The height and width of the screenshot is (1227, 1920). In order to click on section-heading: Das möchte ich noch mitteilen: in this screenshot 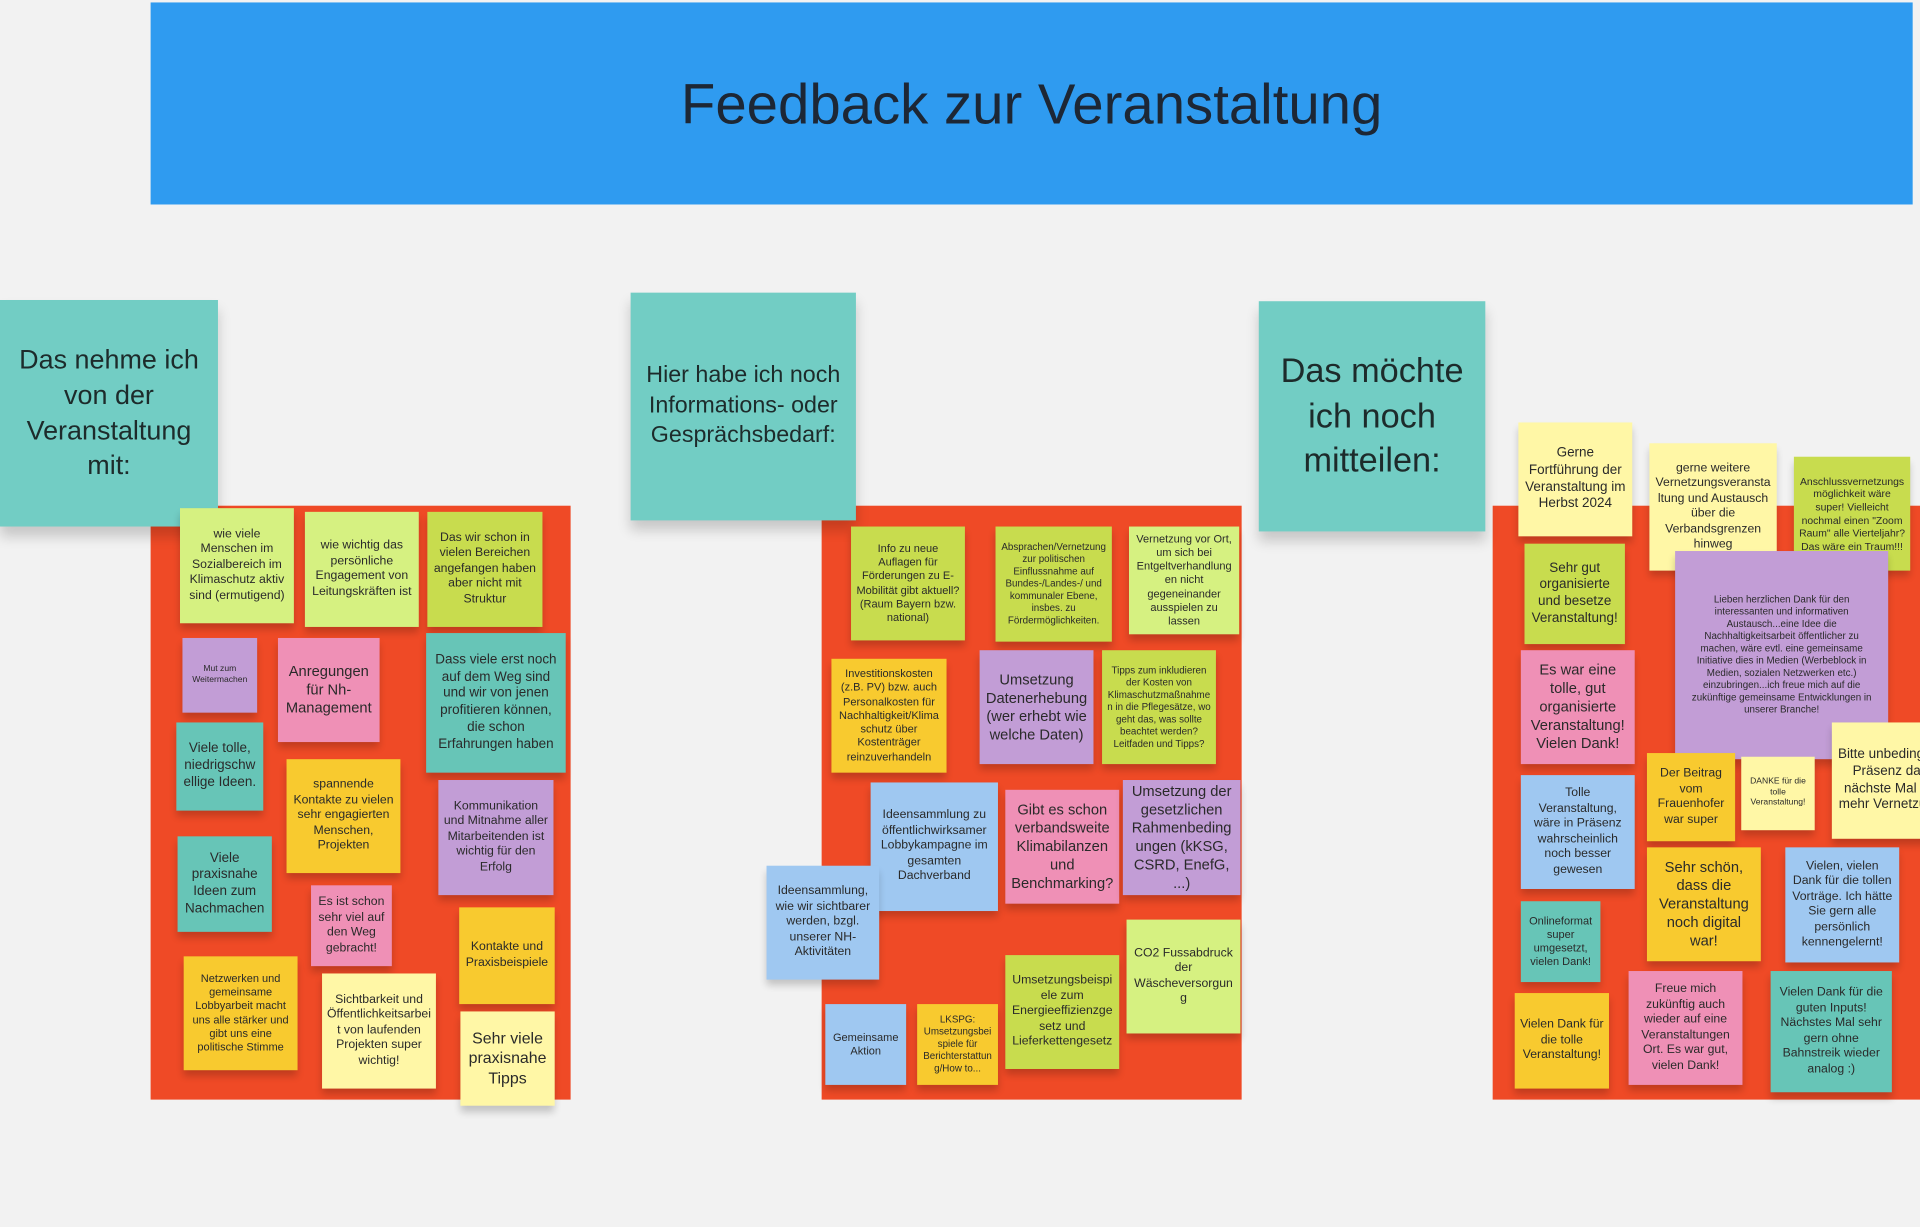, I will do `click(1372, 416)`.